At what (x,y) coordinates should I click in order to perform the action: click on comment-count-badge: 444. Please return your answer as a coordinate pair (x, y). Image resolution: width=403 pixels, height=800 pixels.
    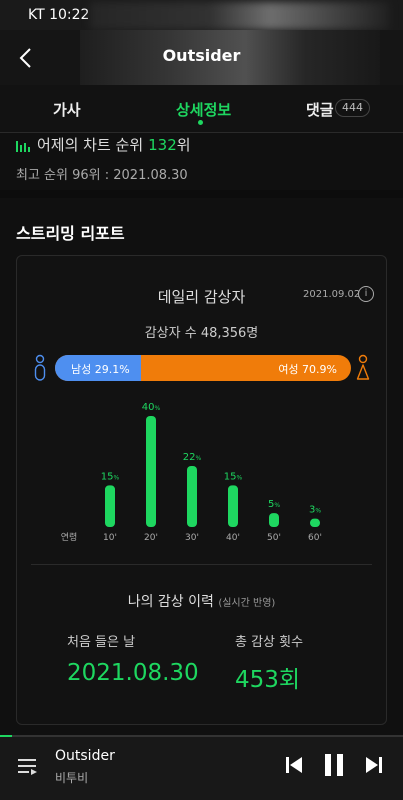
    Looking at the image, I should click on (352, 108).